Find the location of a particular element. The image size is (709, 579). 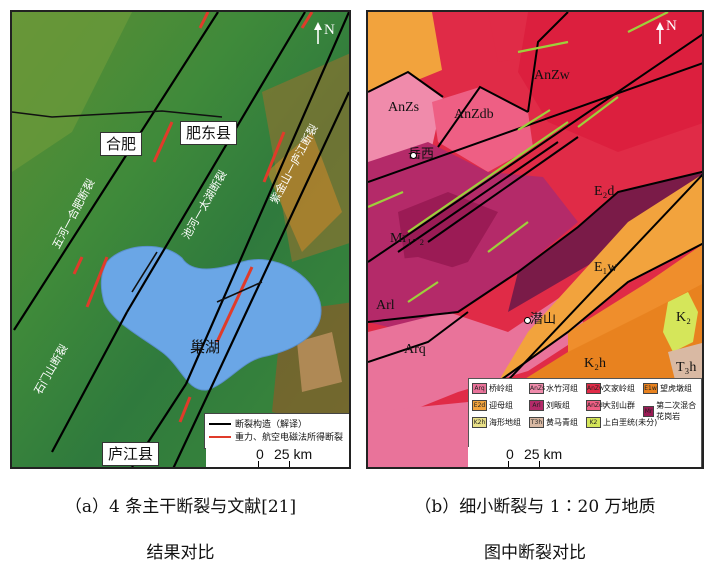

unit-anzdb: AnZdb is located at coordinates (474, 114).